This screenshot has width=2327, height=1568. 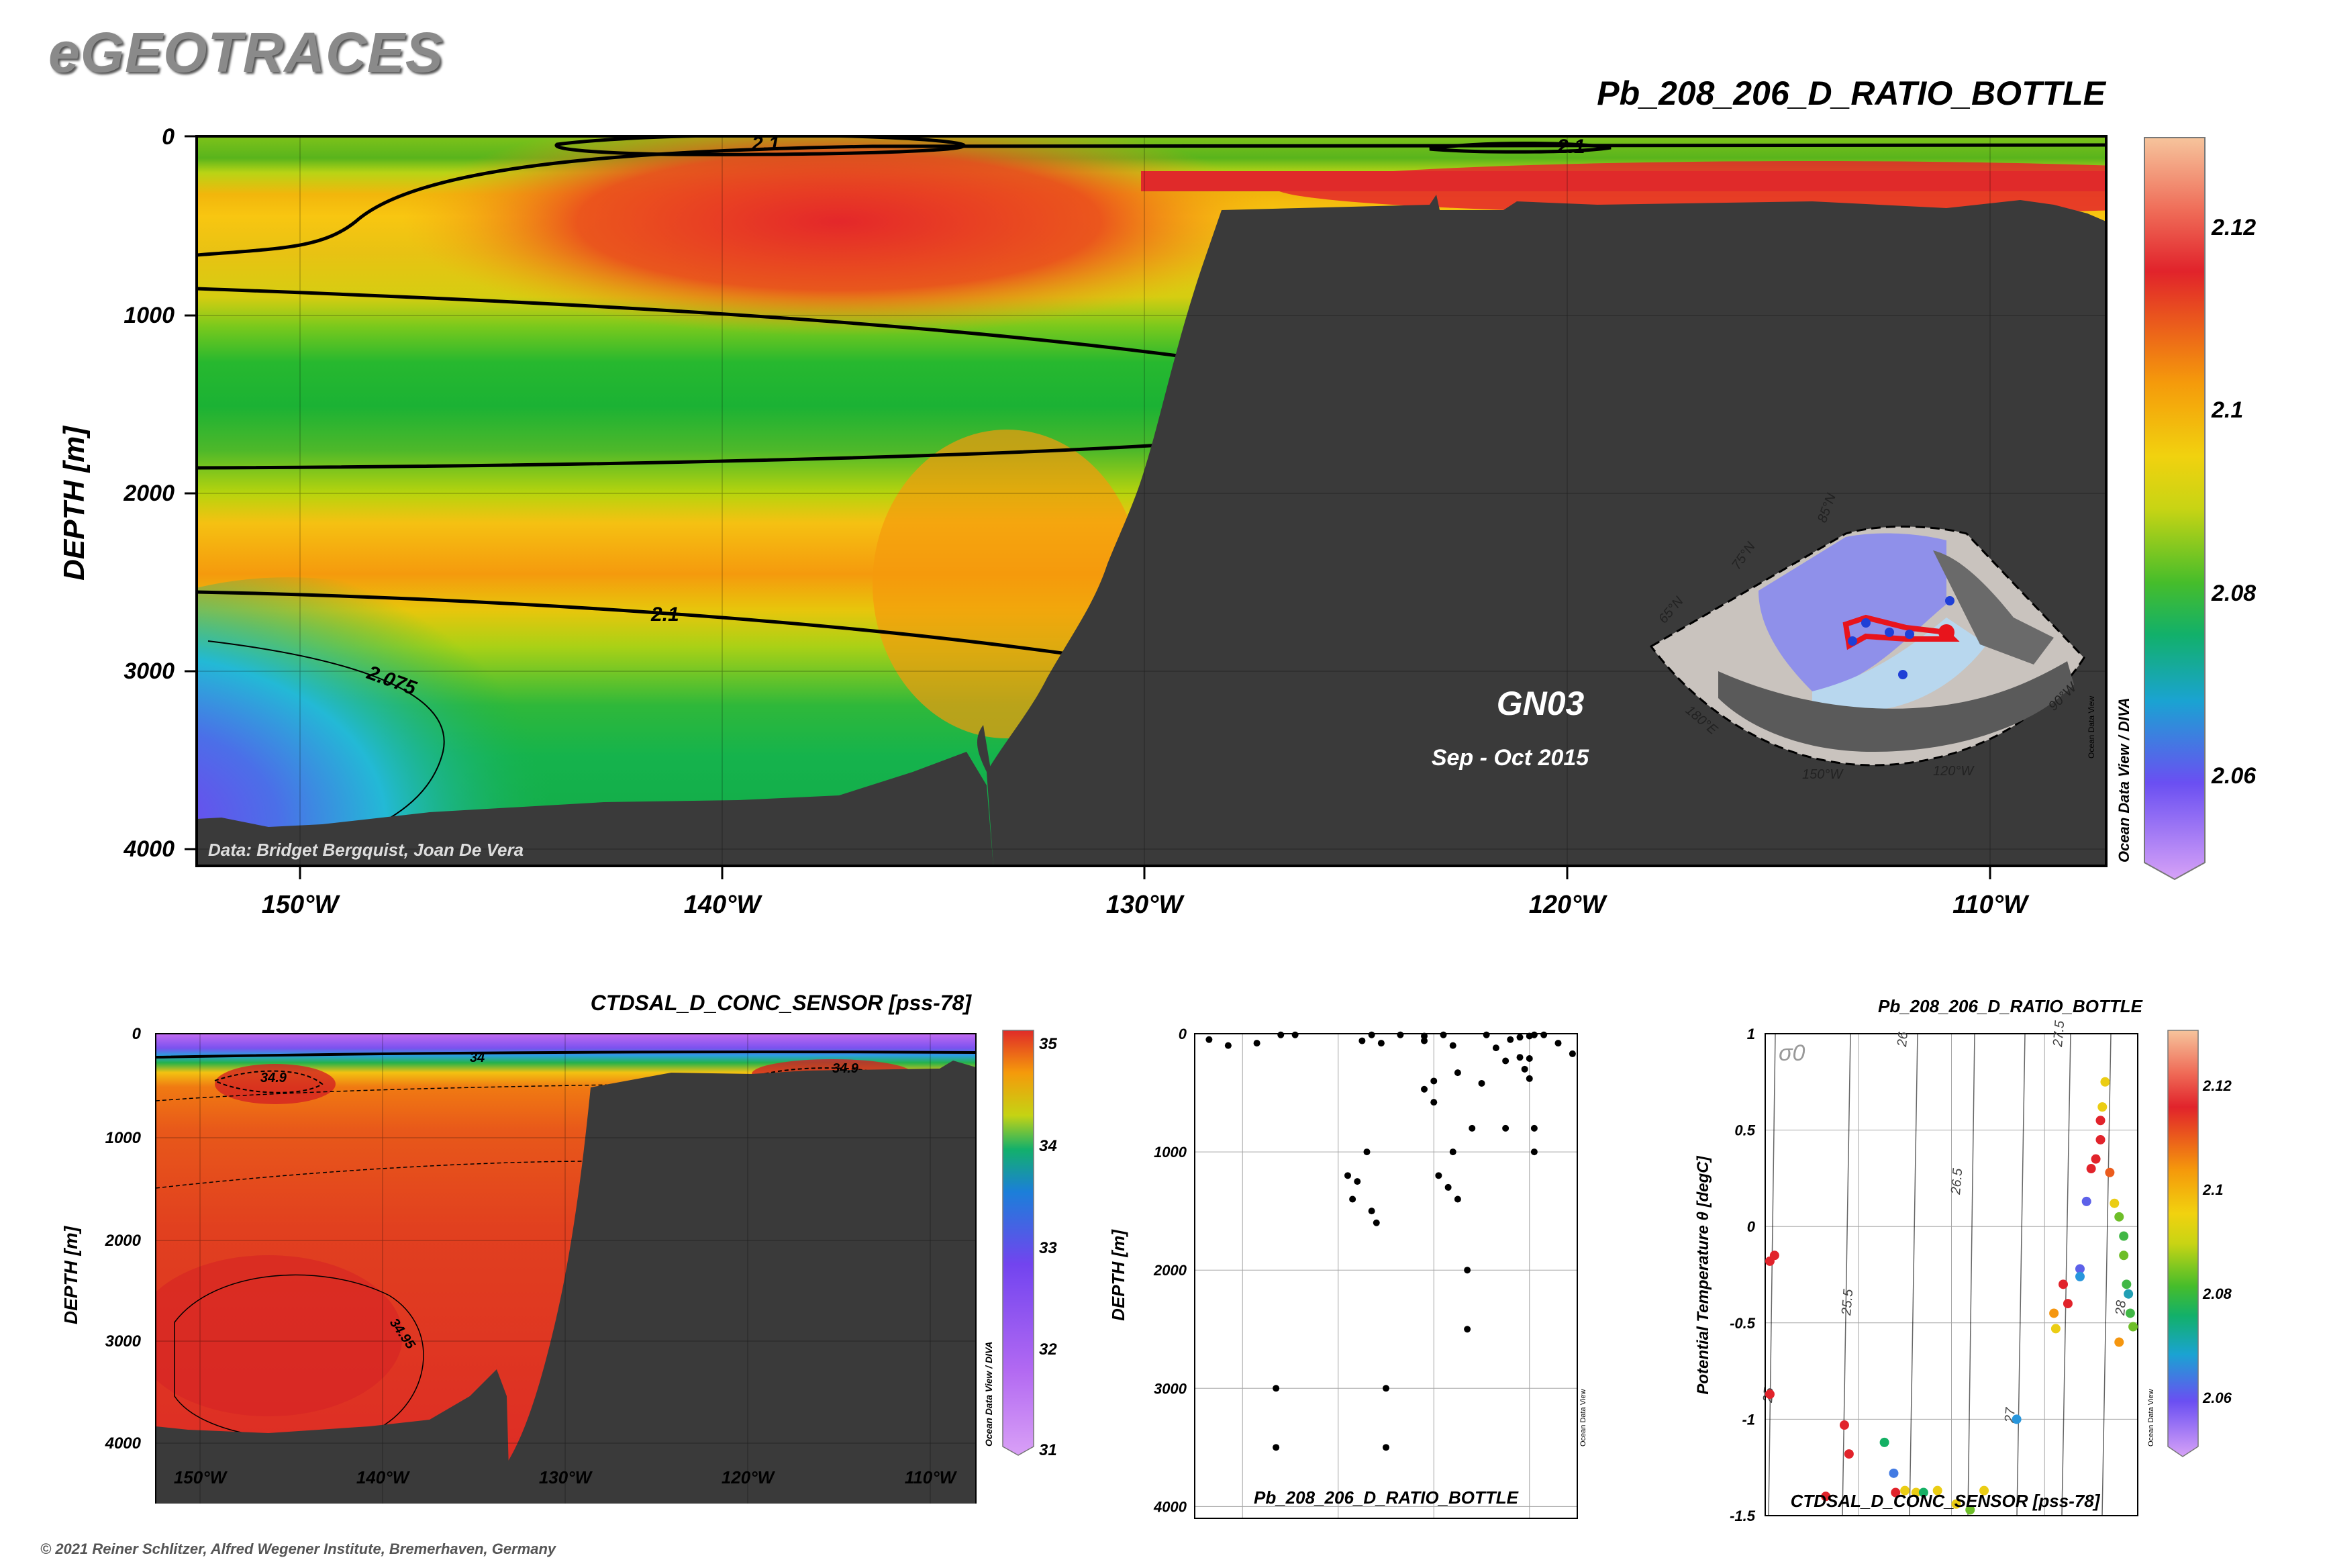 What do you see at coordinates (1954, 771) in the screenshot?
I see `map-lon-label: 120°W` at bounding box center [1954, 771].